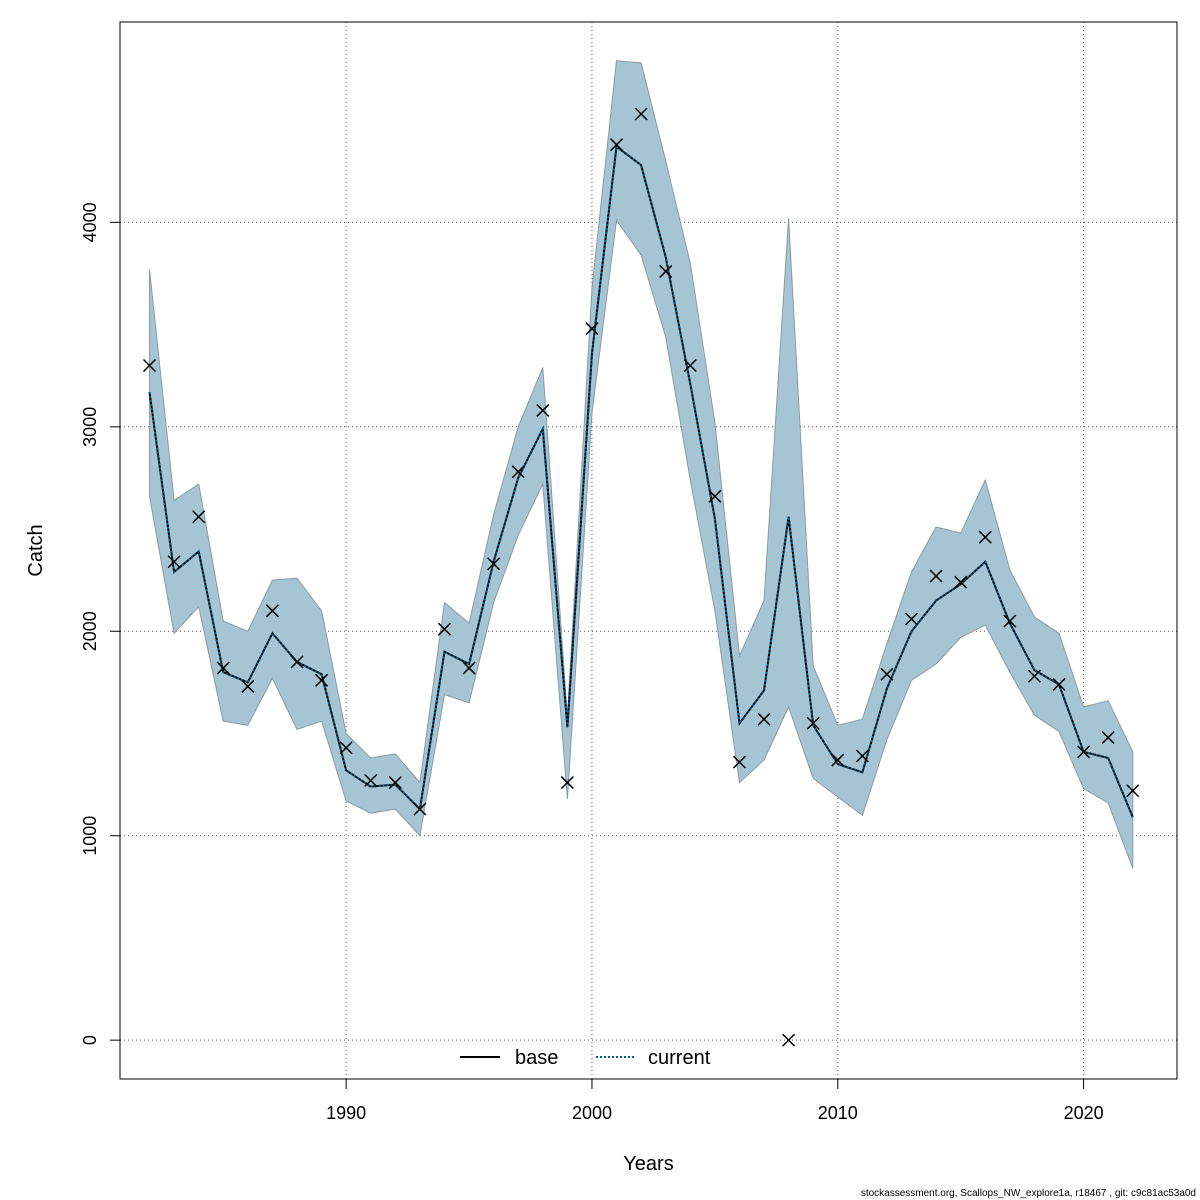 This screenshot has height=1200, width=1200. I want to click on legend: base current, so click(585, 1058).